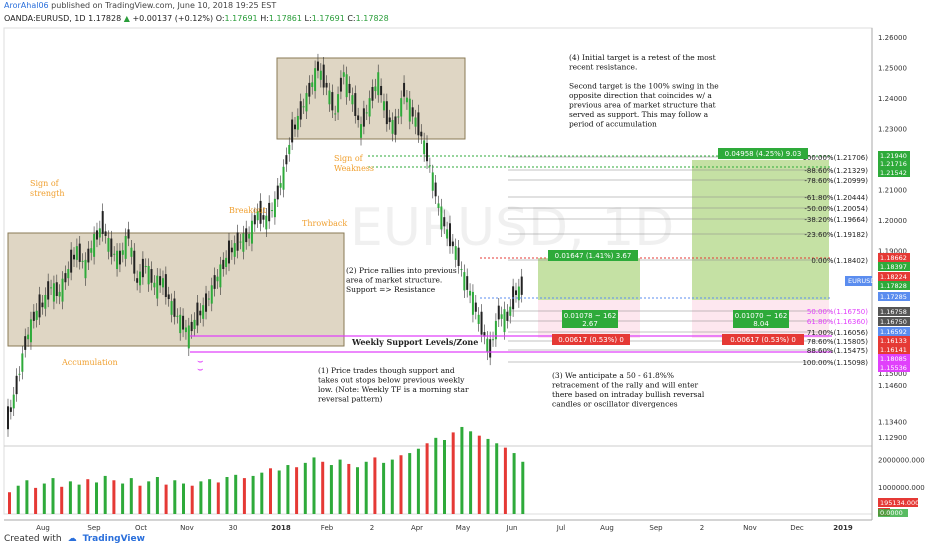 The height and width of the screenshot is (550, 932). Describe the element at coordinates (892, 130) in the screenshot. I see `price-tick-label: 1.23000` at that location.